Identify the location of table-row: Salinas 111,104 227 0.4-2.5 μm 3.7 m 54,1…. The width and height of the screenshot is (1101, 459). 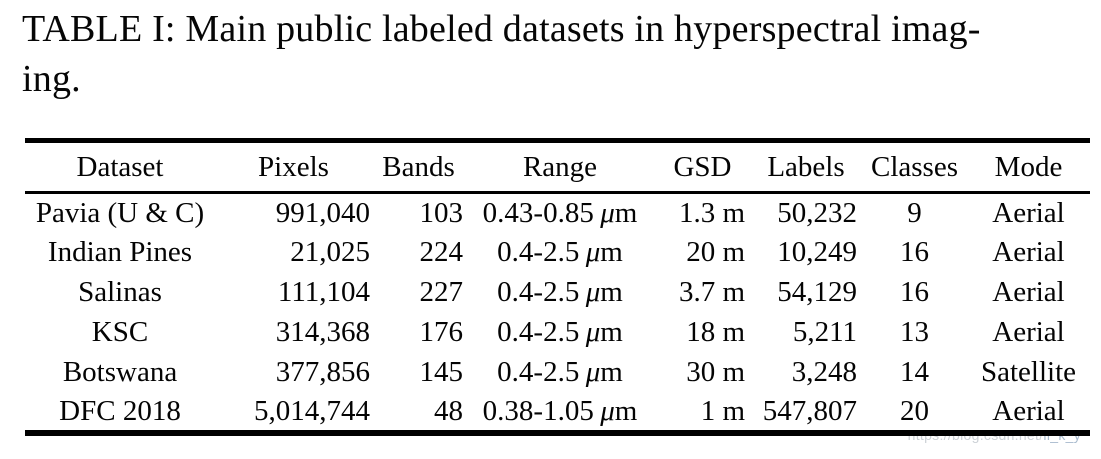
(557, 293).